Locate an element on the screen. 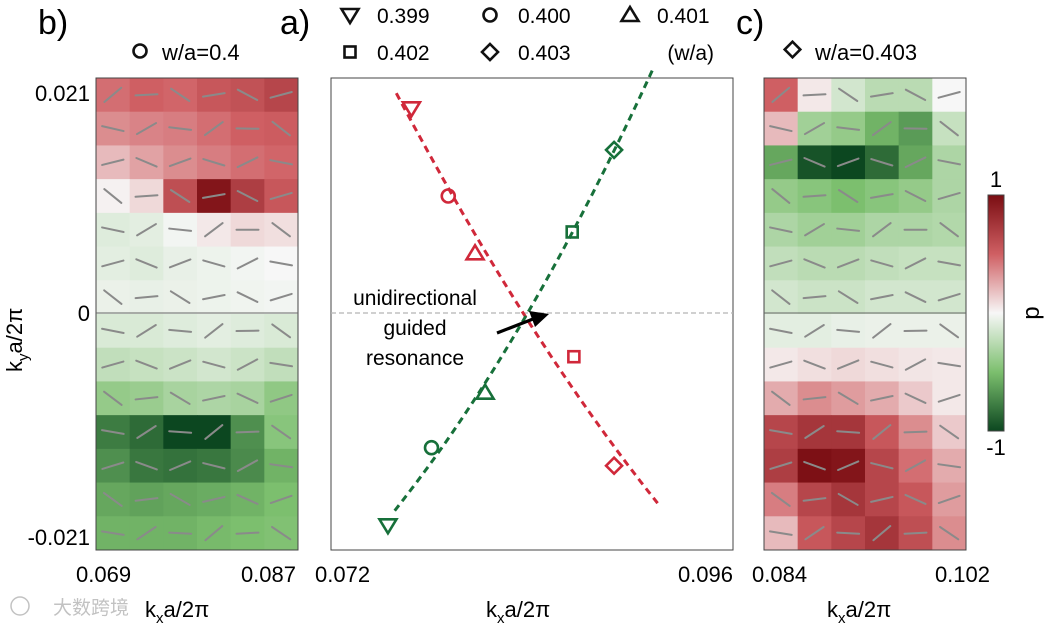 The width and height of the screenshot is (1048, 634). panel-a-legend-label-0403: 0.403 is located at coordinates (544, 53).